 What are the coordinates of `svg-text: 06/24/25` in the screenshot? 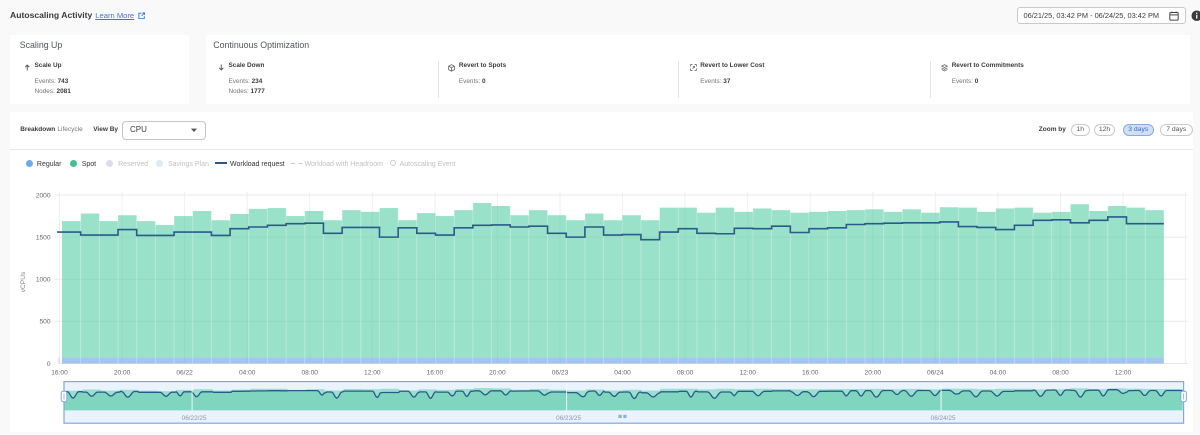 It's located at (943, 418).